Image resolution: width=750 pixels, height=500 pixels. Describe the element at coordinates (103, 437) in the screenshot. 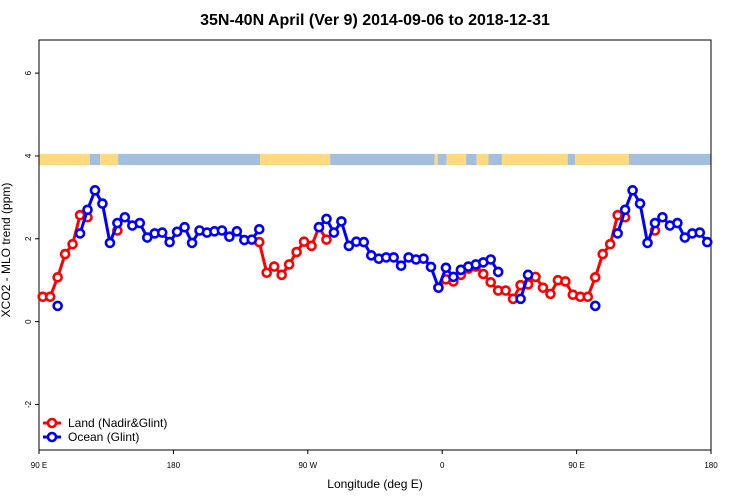

I see `legend-label: Ocean (Glint)` at that location.